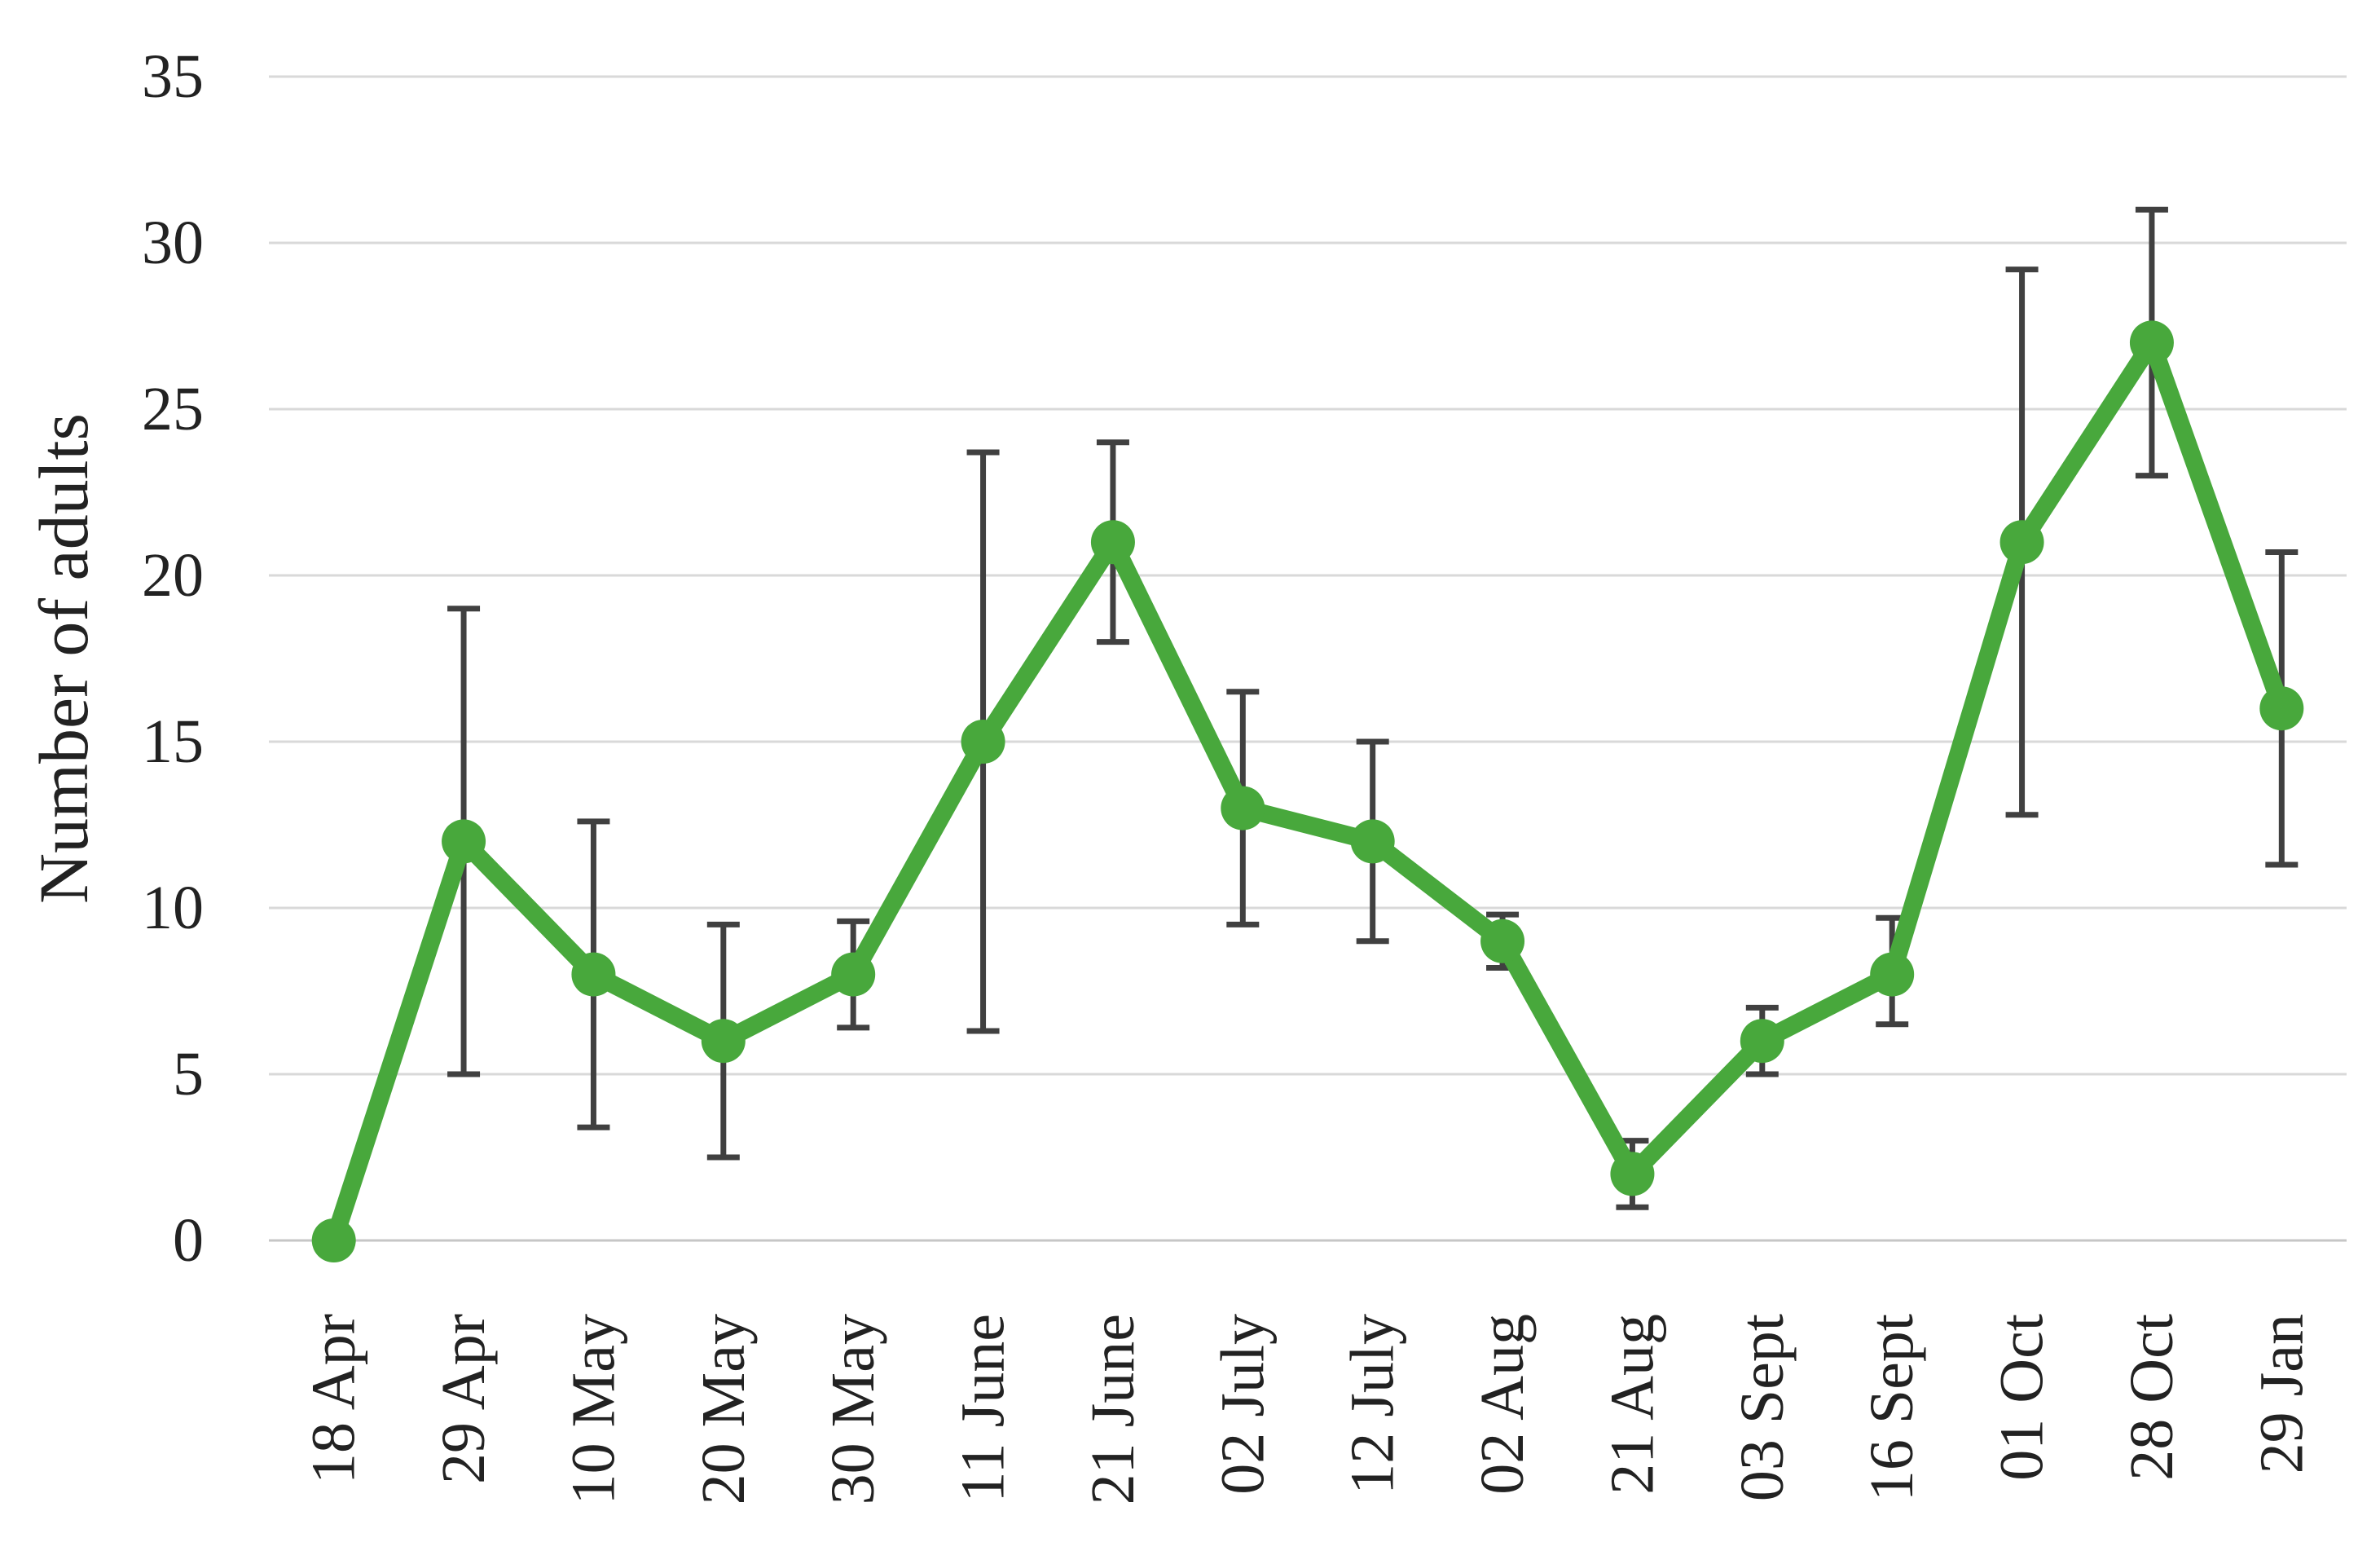  Describe the element at coordinates (1502, 1405) in the screenshot. I see `x-tick-label: 02 Aug` at that location.